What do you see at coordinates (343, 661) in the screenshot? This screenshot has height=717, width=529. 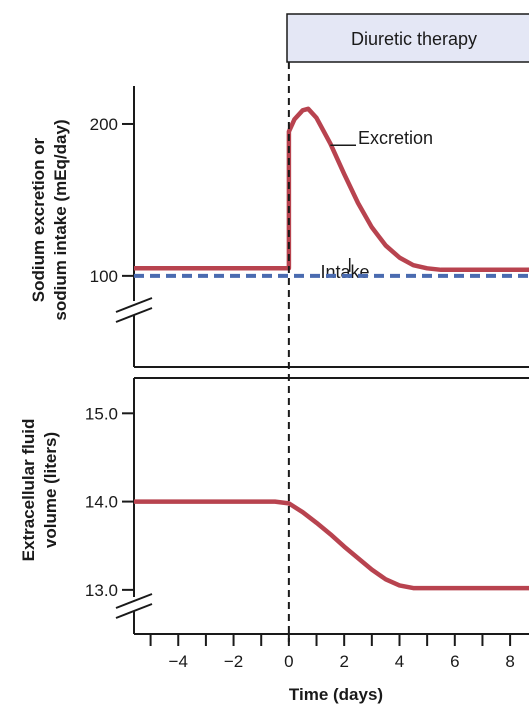 I see `x-tick-label: 2` at bounding box center [343, 661].